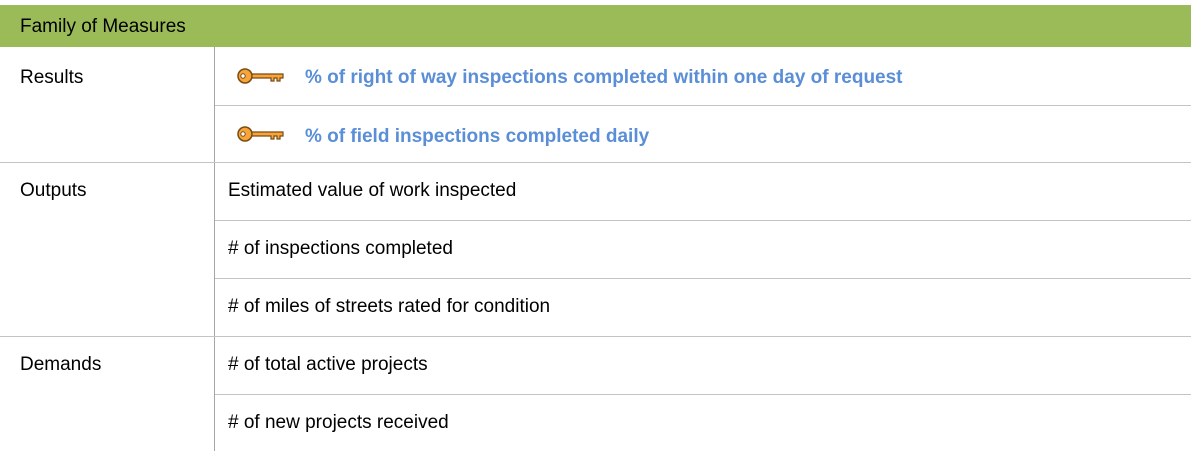 The height and width of the screenshot is (451, 1191). I want to click on header-bar: Family of Measures, so click(595, 26).